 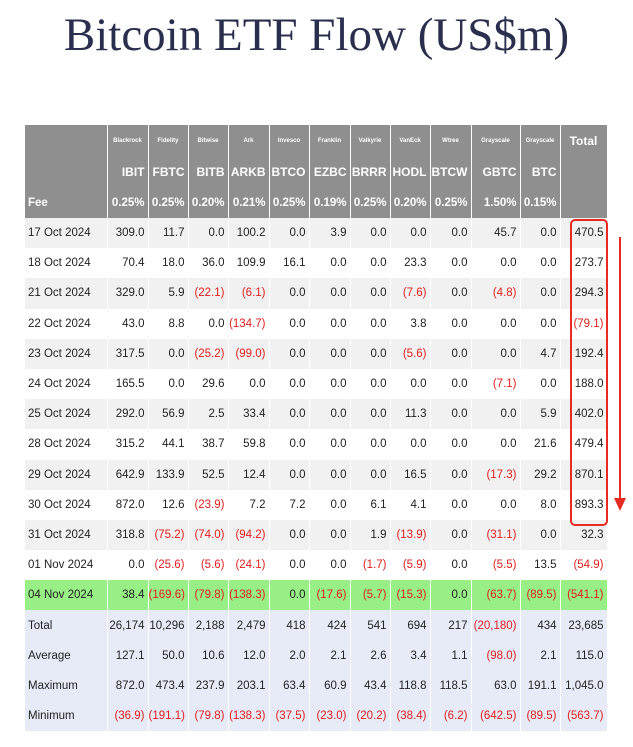 I want to click on issuer-name: Invesco, so click(x=289, y=140).